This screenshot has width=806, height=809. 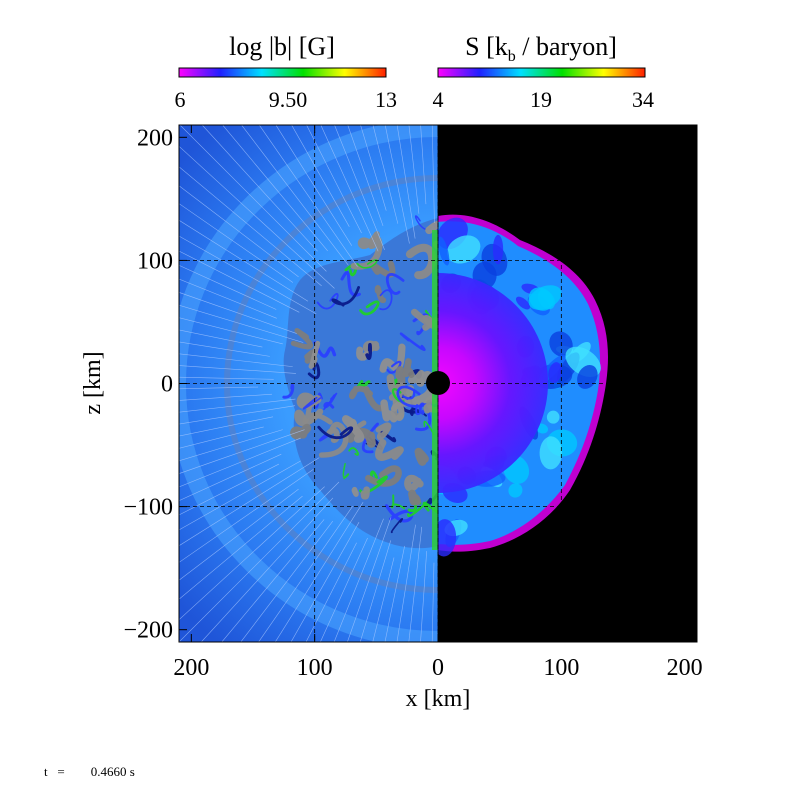 What do you see at coordinates (432, 383) in the screenshot?
I see `protoneutron-star-left` at bounding box center [432, 383].